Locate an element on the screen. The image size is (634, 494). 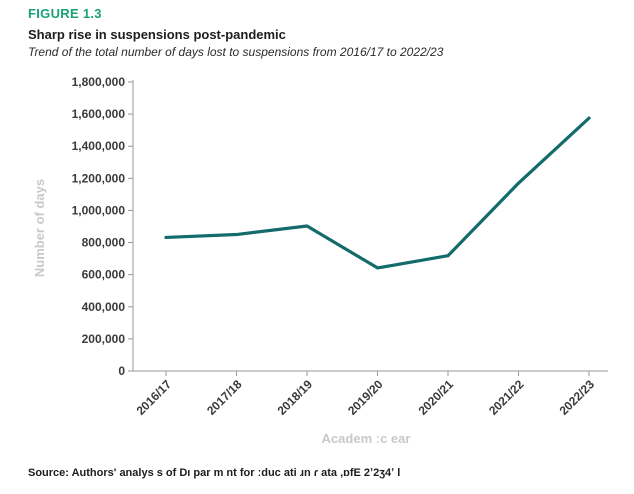
x-tick-label: 2017/18 is located at coordinates (224, 397).